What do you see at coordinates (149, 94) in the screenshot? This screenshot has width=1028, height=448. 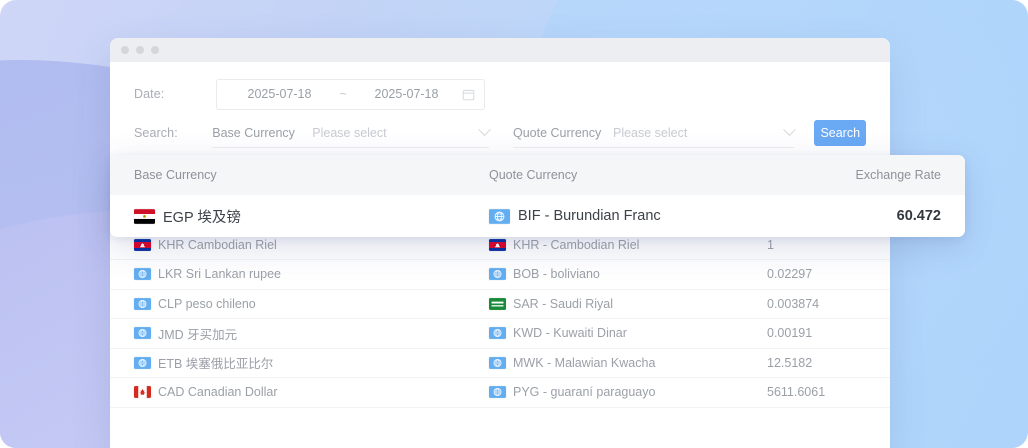 I see `date-label: Date:` at bounding box center [149, 94].